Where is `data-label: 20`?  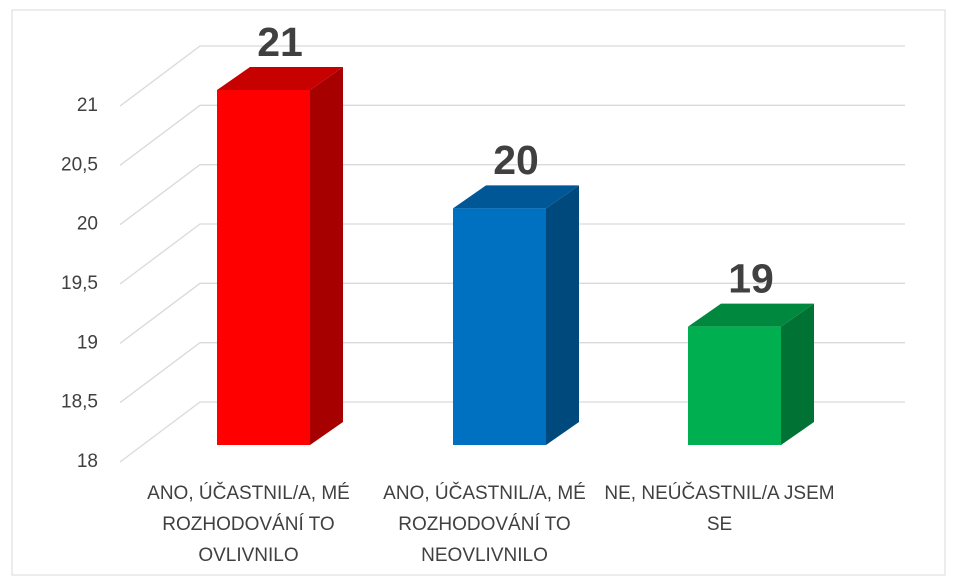 data-label: 20 is located at coordinates (516, 160).